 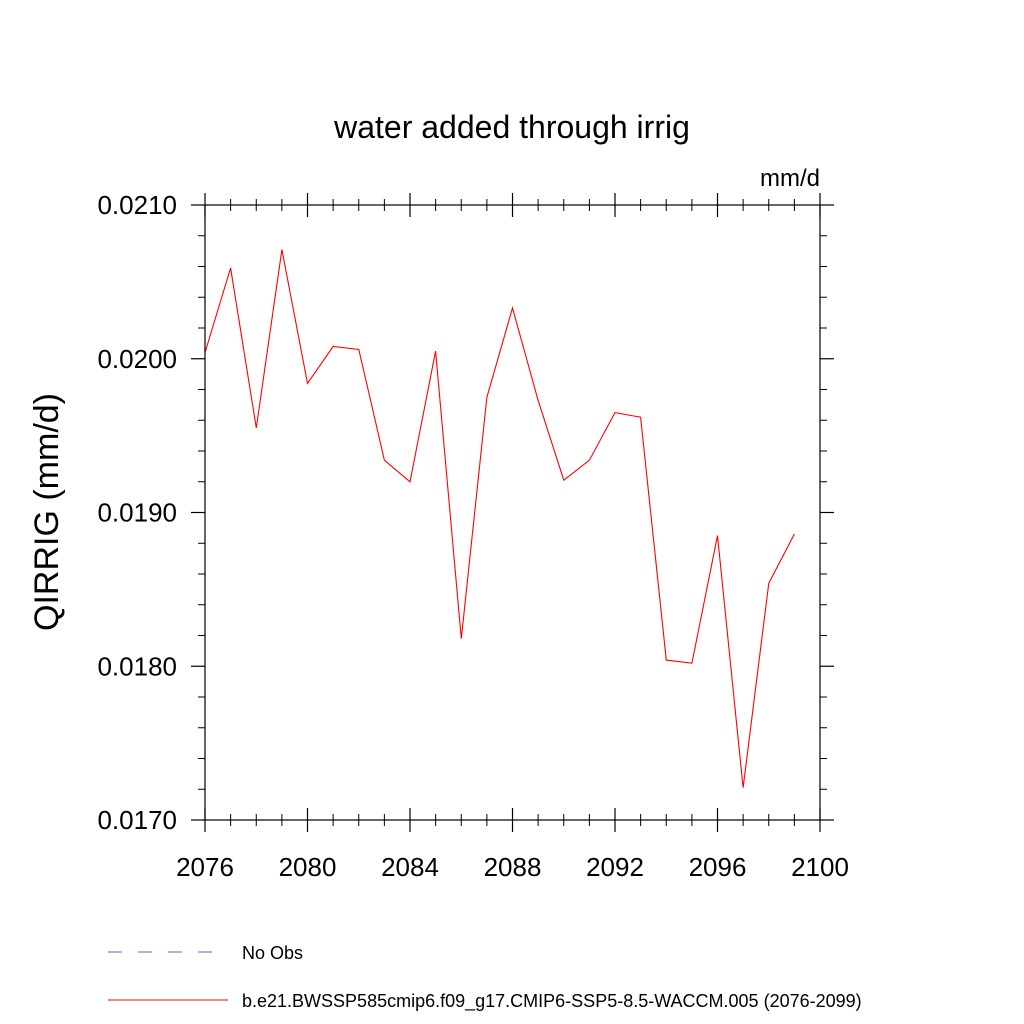 I want to click on x-tick-label: 2080, so click(x=308, y=867).